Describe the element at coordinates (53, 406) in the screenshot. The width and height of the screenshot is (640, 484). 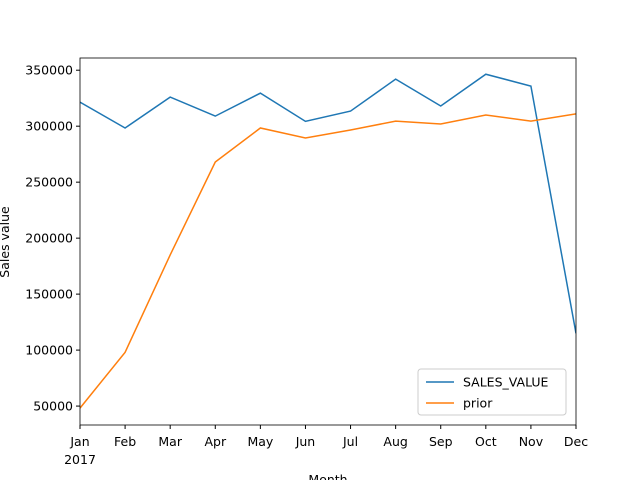
I see `y-tick-label: 50000` at that location.